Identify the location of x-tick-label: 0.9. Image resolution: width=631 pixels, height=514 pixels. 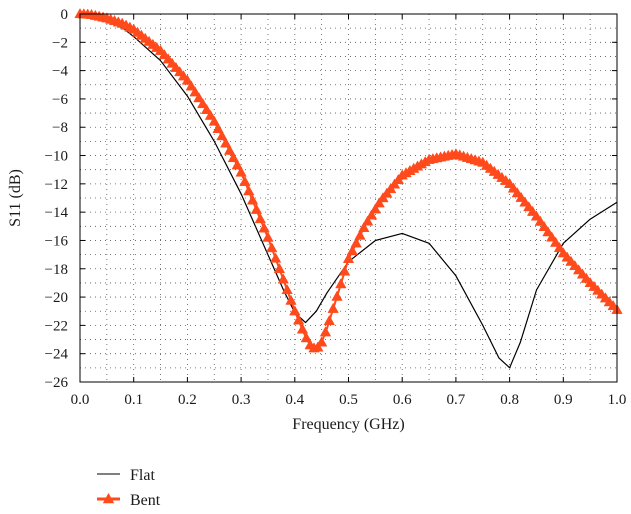
(563, 400).